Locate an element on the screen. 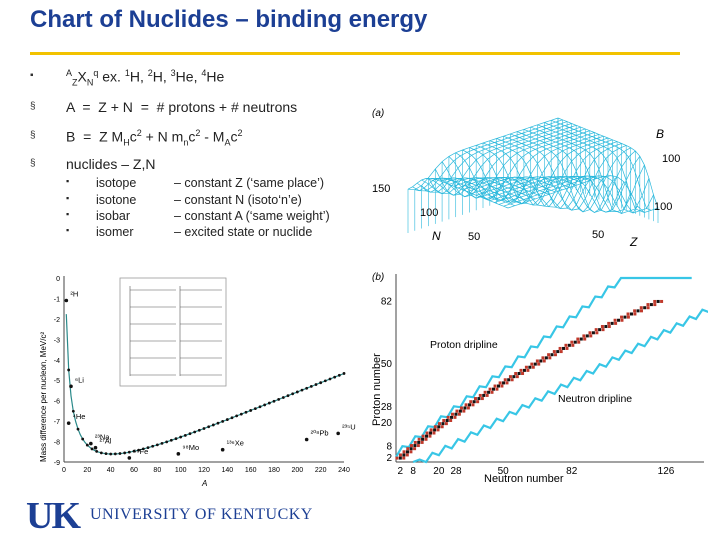 This screenshot has width=720, height=540. axis-b-tick-100: 100 is located at coordinates (671, 159).